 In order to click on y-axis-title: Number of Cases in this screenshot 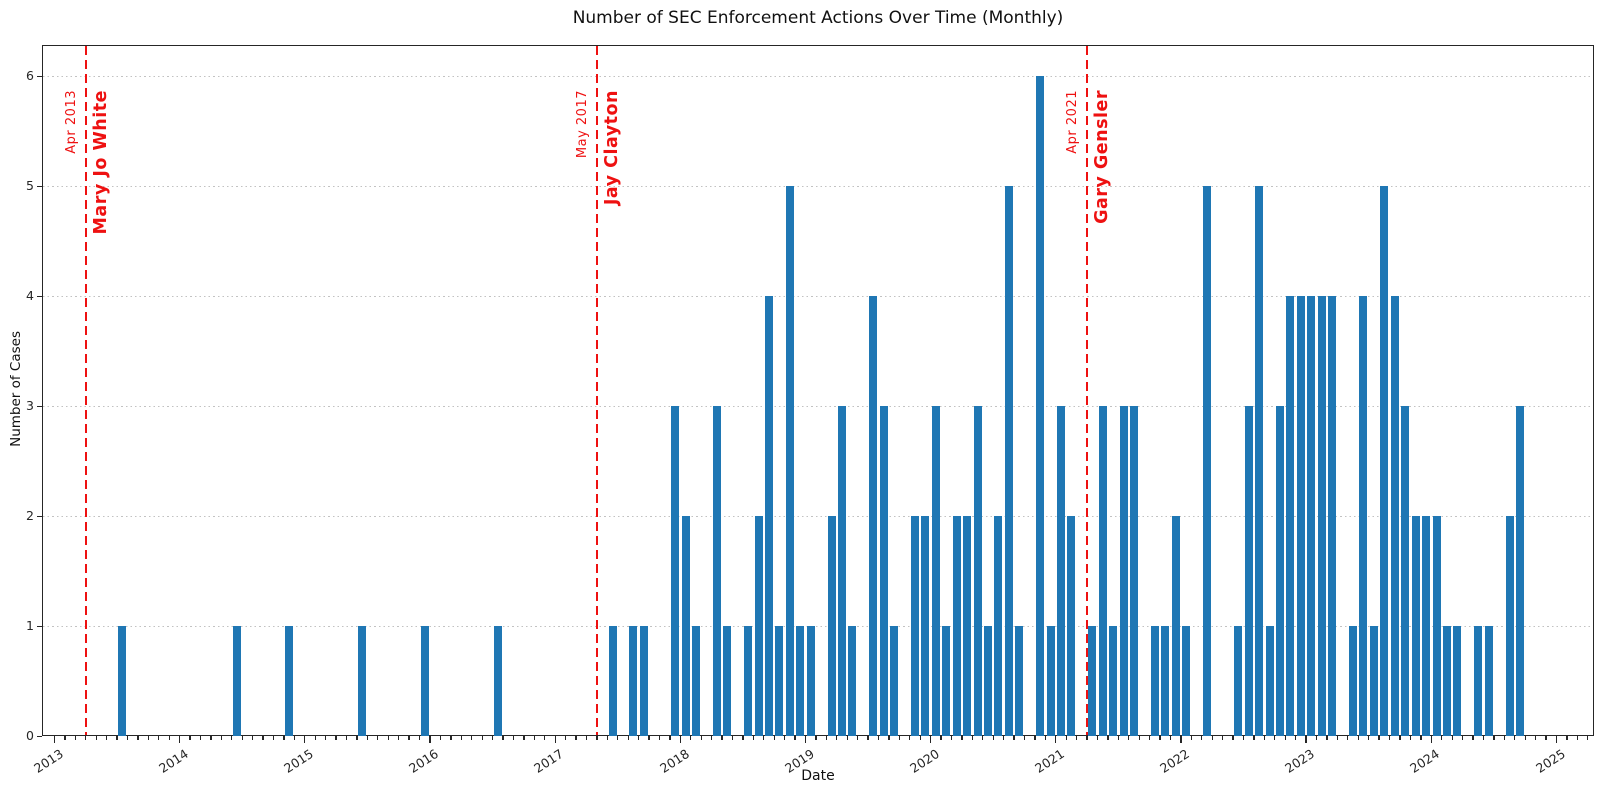, I will do `click(16, 388)`.